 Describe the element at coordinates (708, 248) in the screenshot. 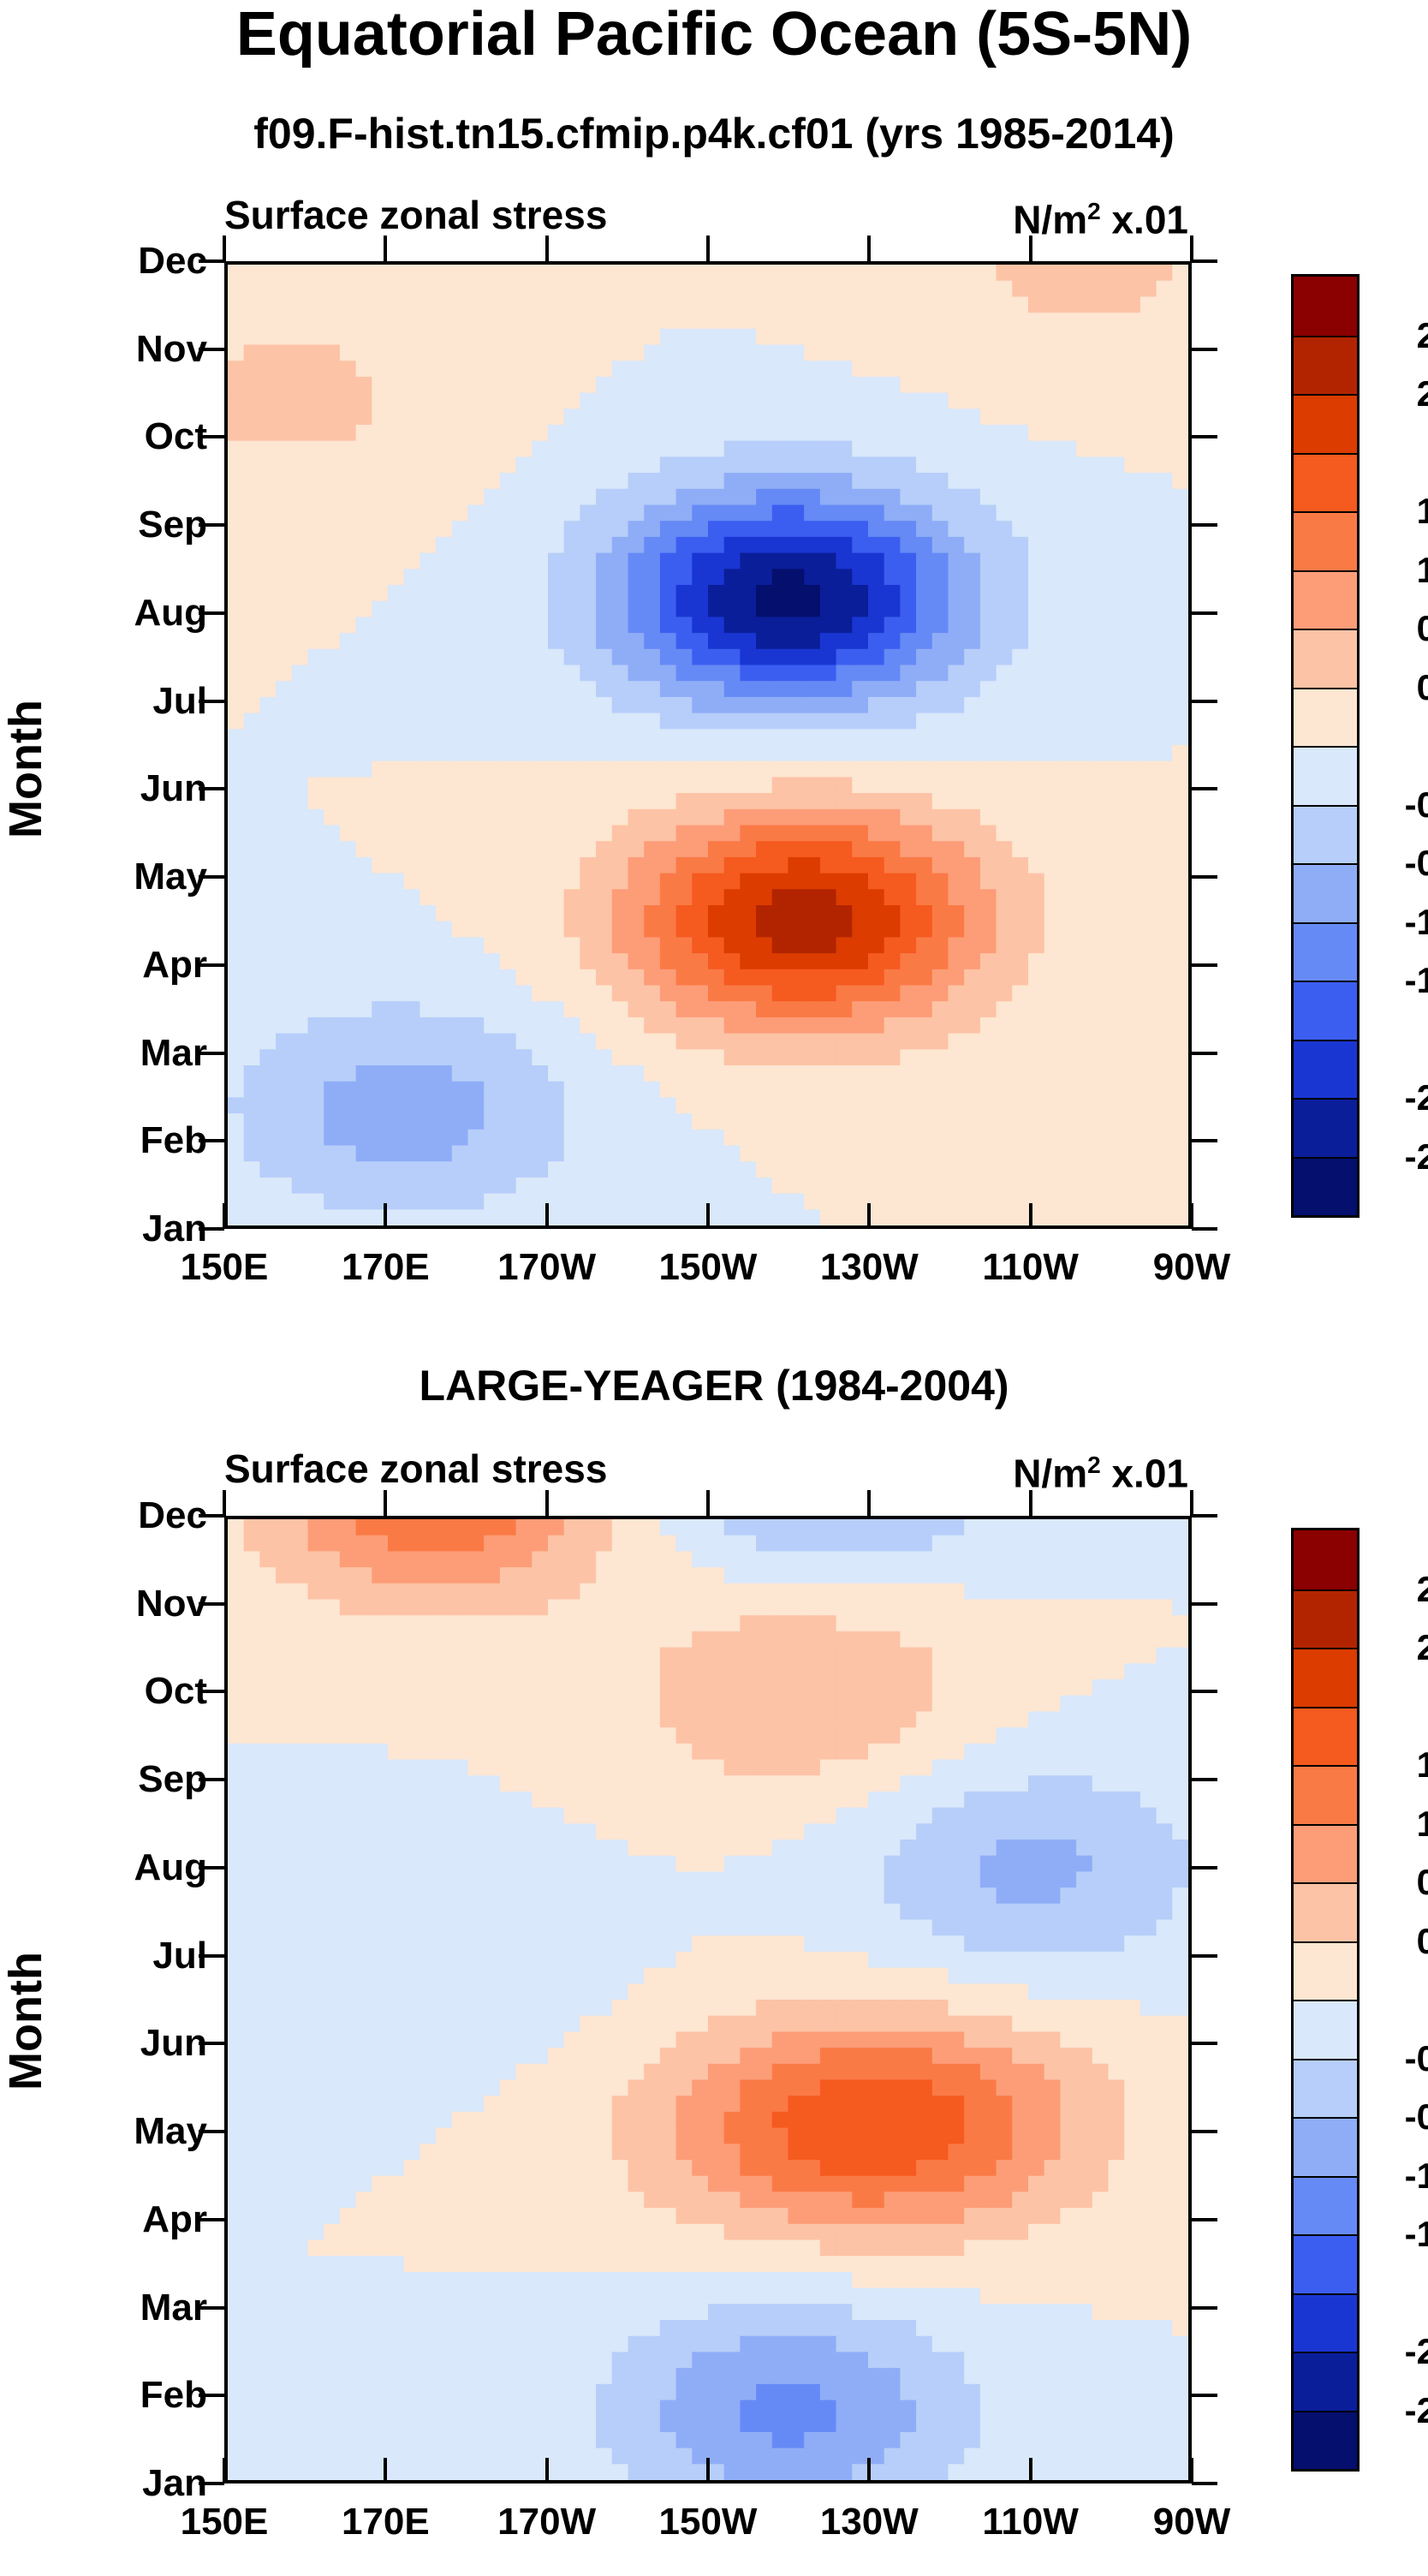

I see `panel1-x-tick` at that location.